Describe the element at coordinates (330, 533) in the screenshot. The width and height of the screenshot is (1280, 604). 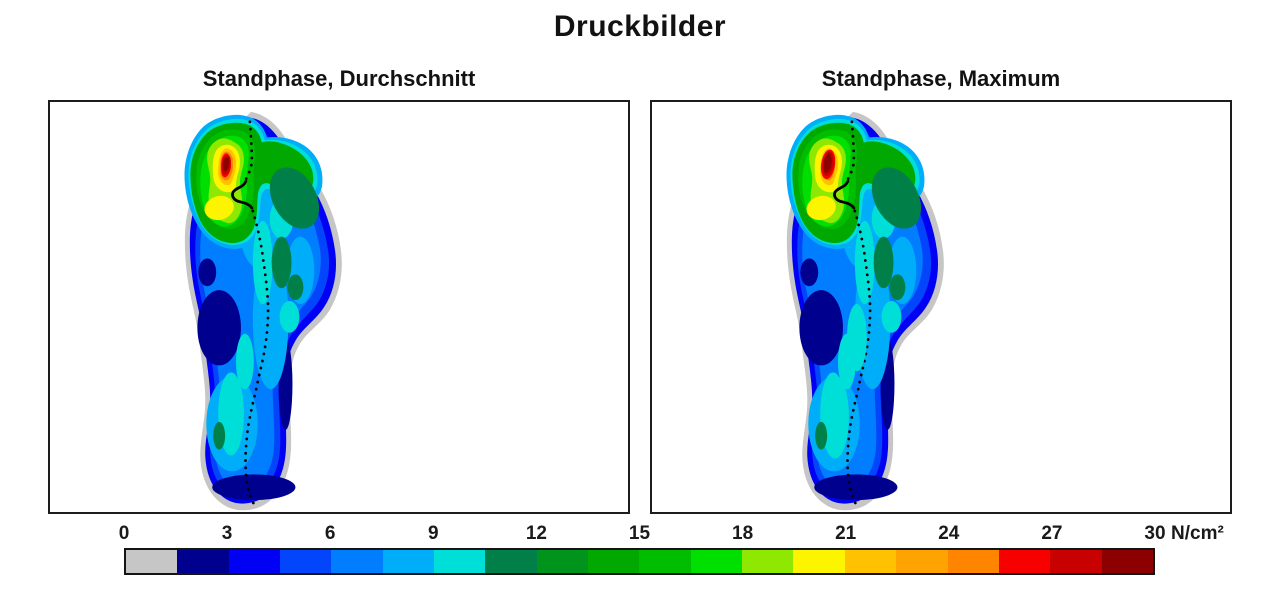
I see `colorbar-tick-6: 6` at that location.